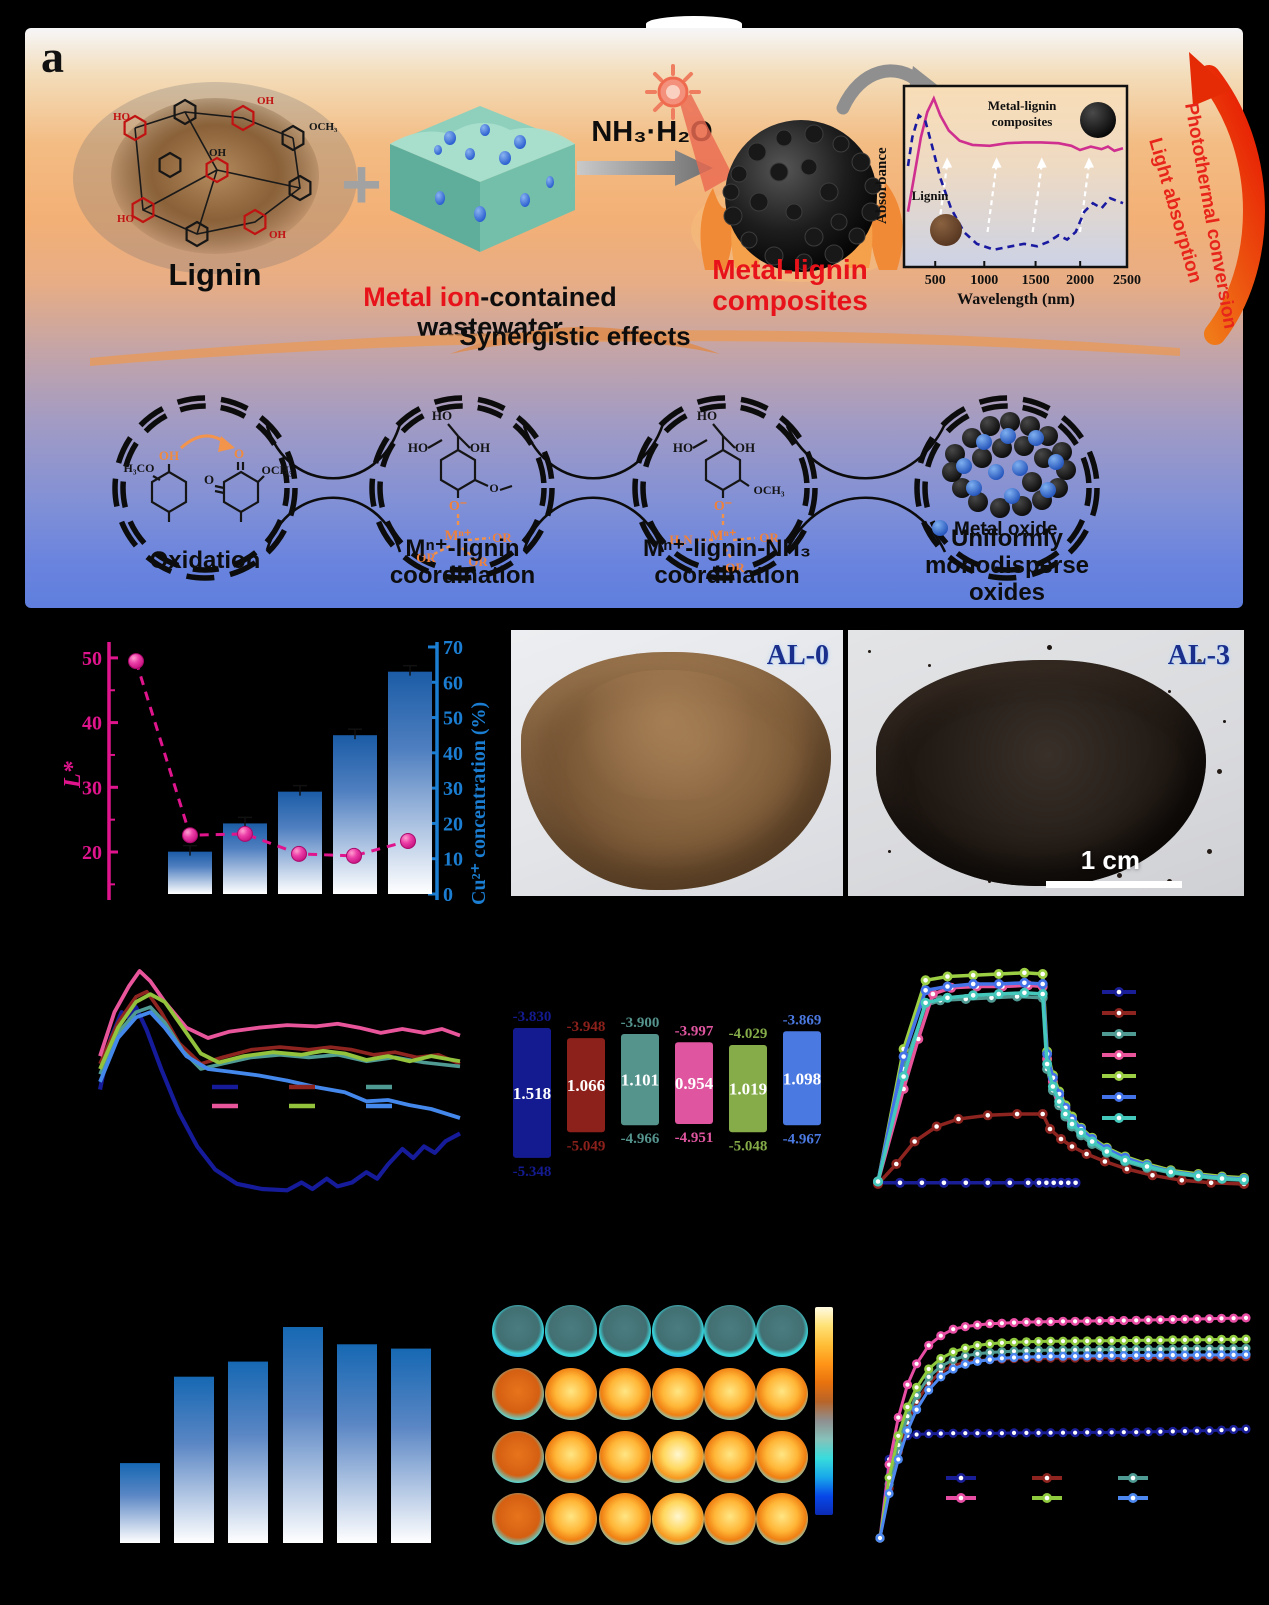  What do you see at coordinates (1022, 105) in the screenshot?
I see `composites-annotation: Metal-lignin` at bounding box center [1022, 105].